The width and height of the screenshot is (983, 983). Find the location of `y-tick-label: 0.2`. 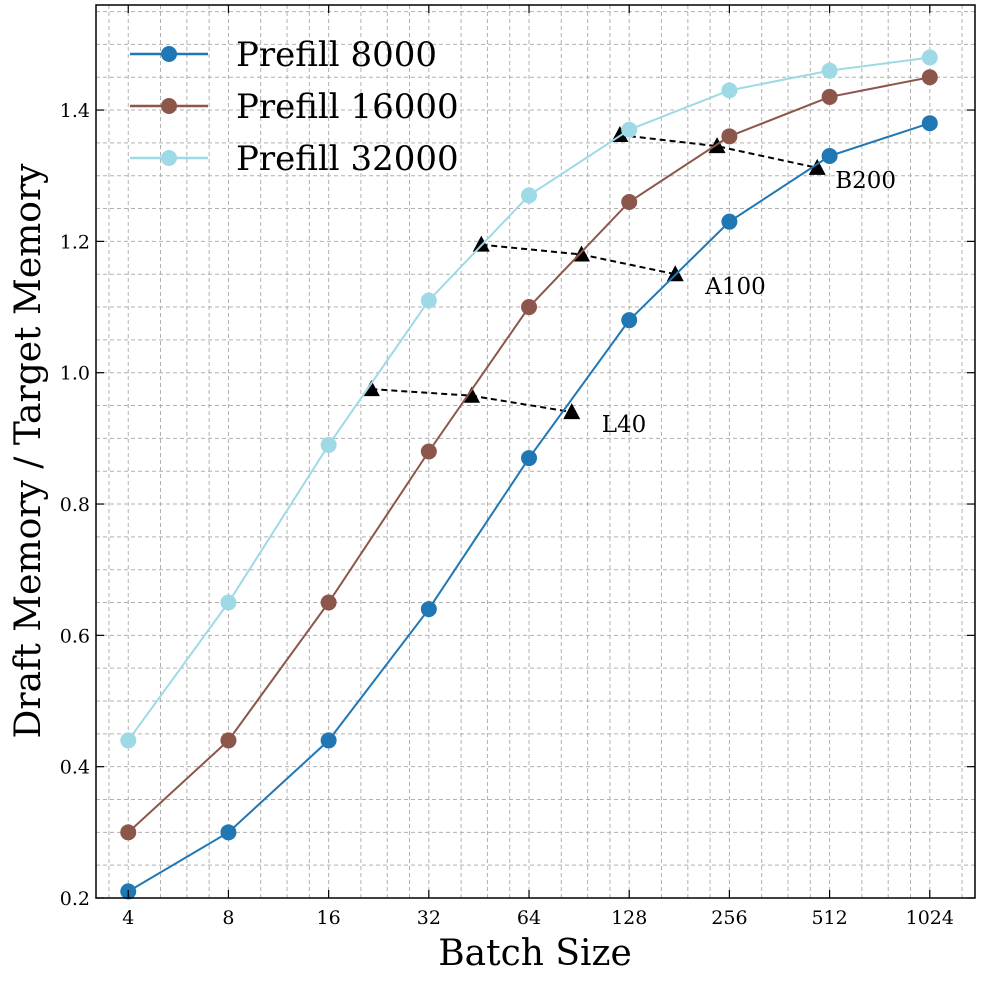

y-tick-label: 0.2 is located at coordinates (75, 899).